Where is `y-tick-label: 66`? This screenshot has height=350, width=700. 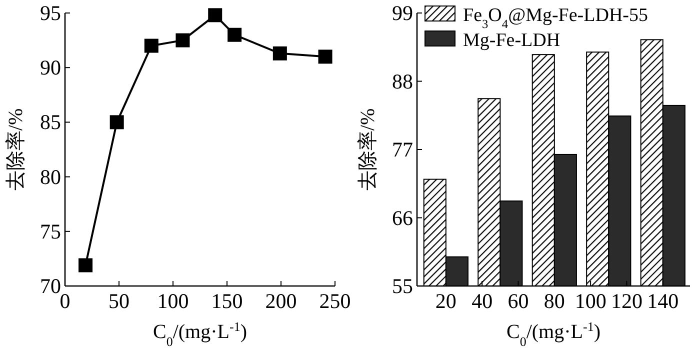
y-tick-label: 66 is located at coordinates (402, 218).